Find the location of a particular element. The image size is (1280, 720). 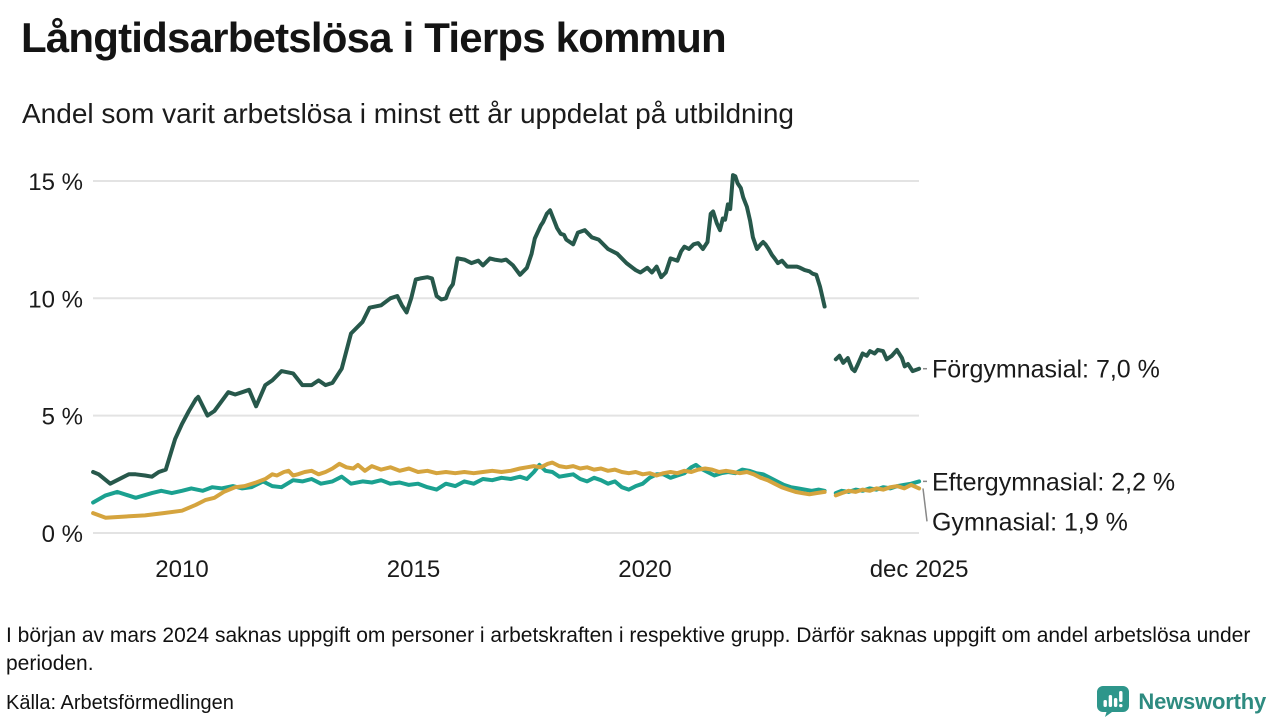

label-connector-line is located at coordinates (925, 505).